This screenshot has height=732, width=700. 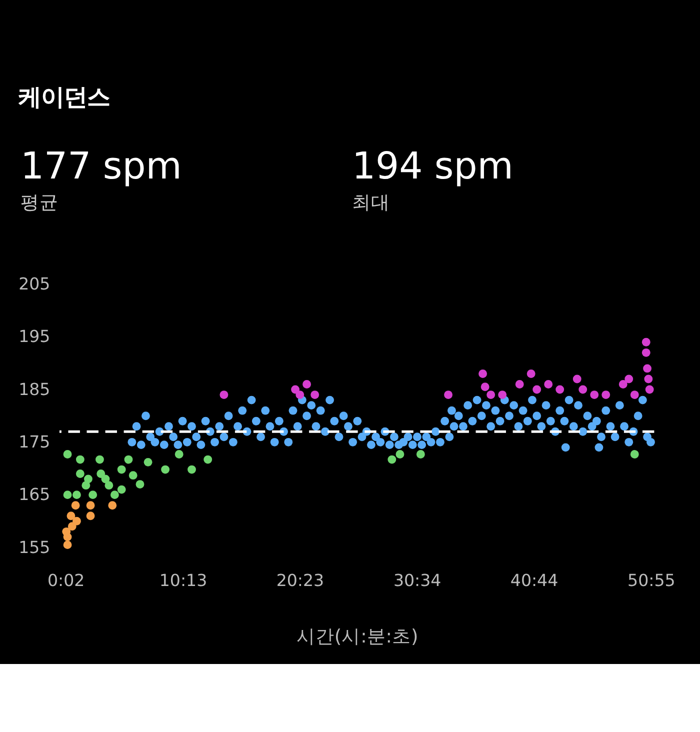 What do you see at coordinates (34, 336) in the screenshot?
I see `y-tick-label: 195` at bounding box center [34, 336].